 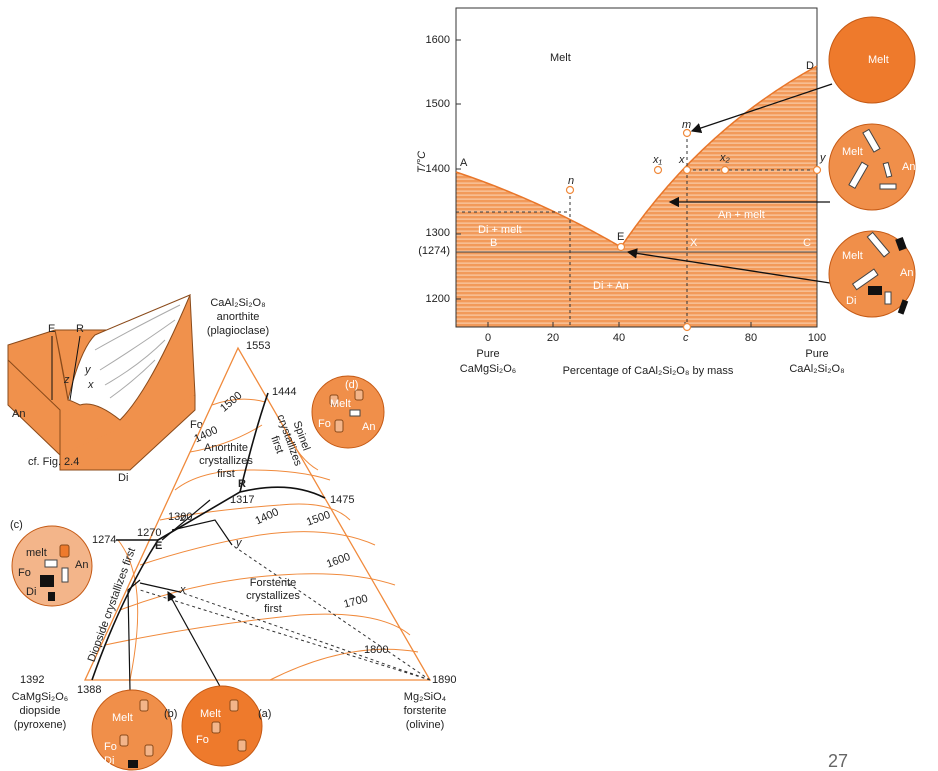 I want to click on point-label: A, so click(x=464, y=163).